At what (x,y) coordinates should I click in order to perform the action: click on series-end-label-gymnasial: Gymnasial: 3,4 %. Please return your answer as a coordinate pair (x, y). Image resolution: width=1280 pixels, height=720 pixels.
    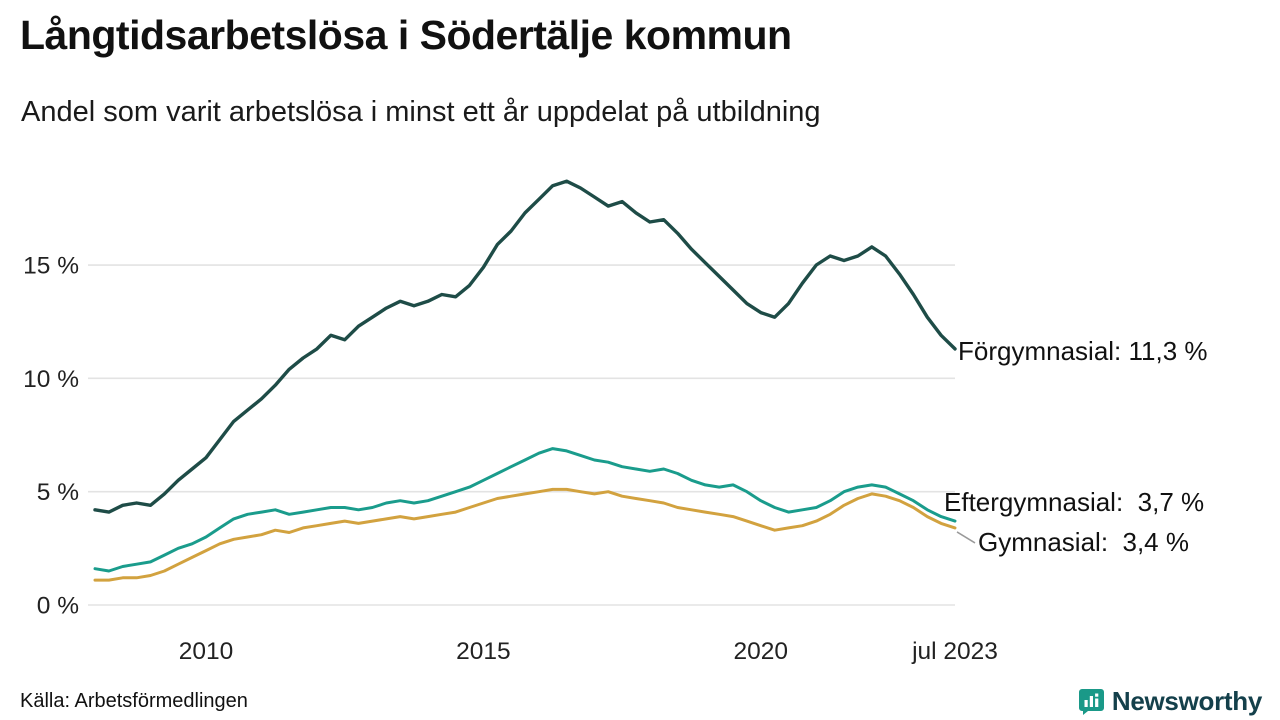
    Looking at the image, I should click on (1083, 542).